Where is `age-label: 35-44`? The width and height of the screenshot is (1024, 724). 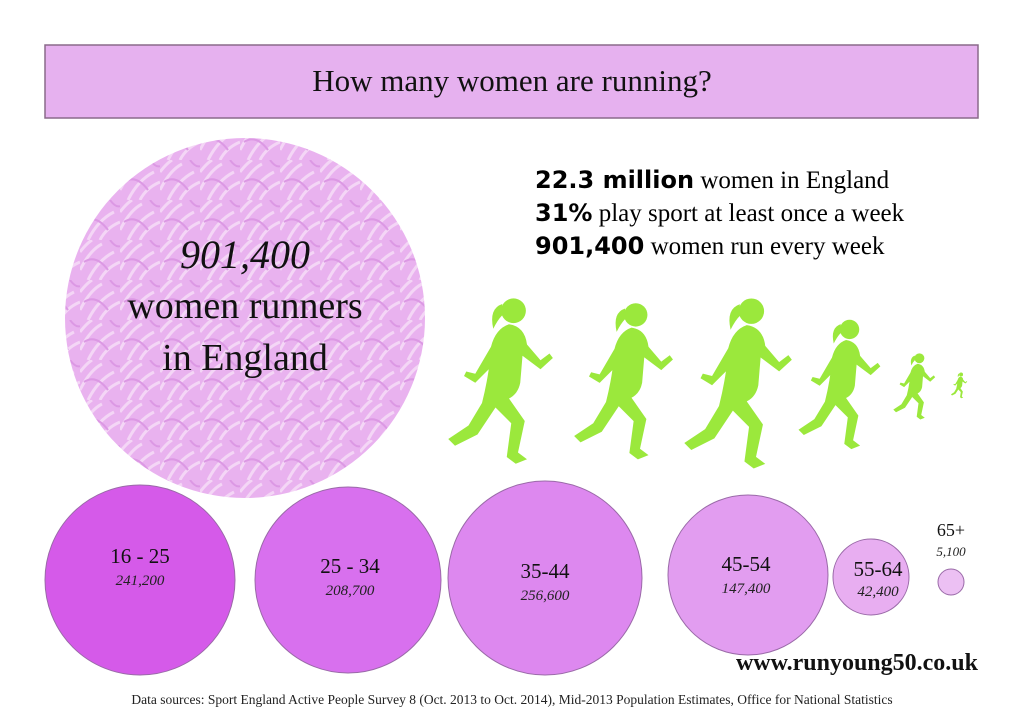
age-label: 35-44 is located at coordinates (545, 571).